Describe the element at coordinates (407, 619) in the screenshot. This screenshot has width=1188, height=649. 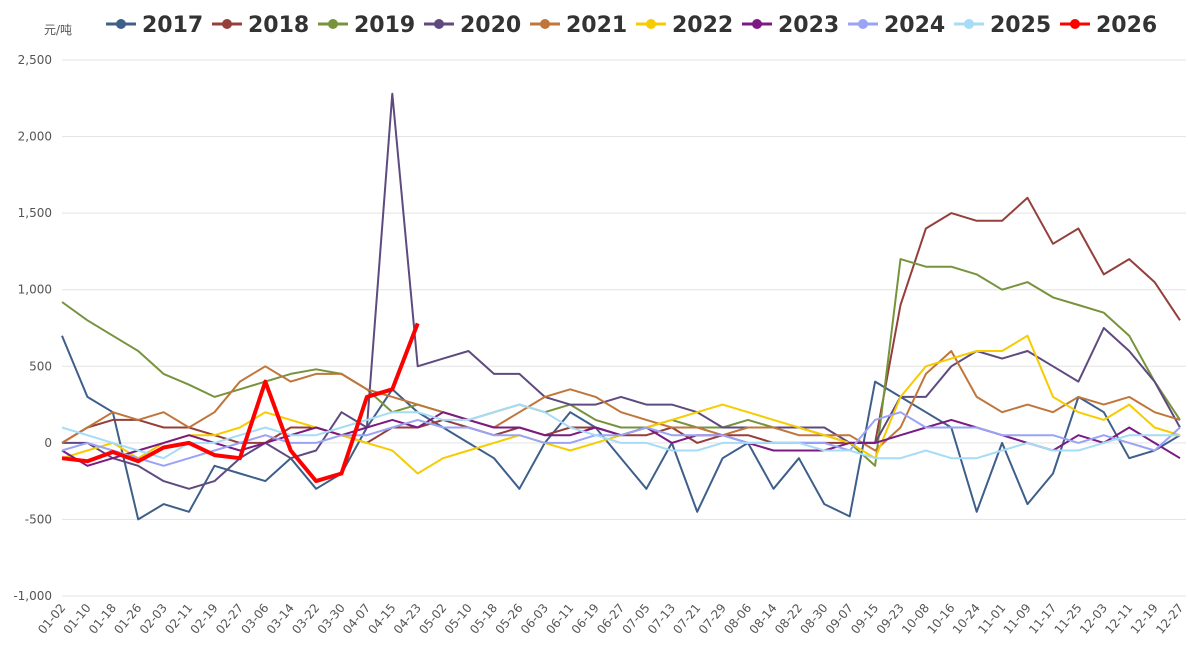
I see `x-tick-label: 04-23` at that location.